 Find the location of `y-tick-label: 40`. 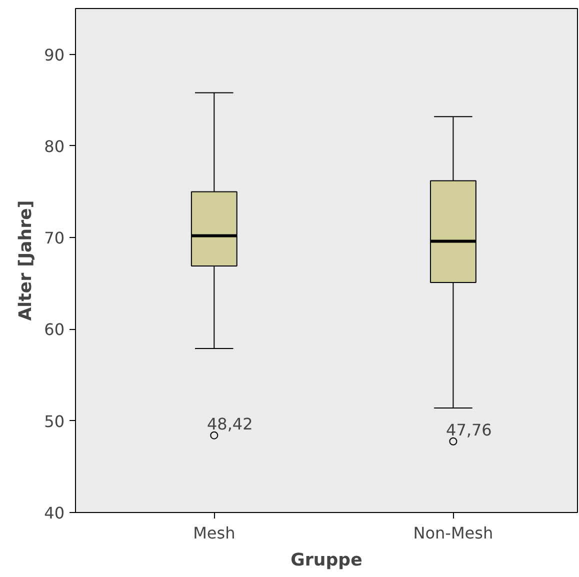

y-tick-label: 40 is located at coordinates (54, 513).